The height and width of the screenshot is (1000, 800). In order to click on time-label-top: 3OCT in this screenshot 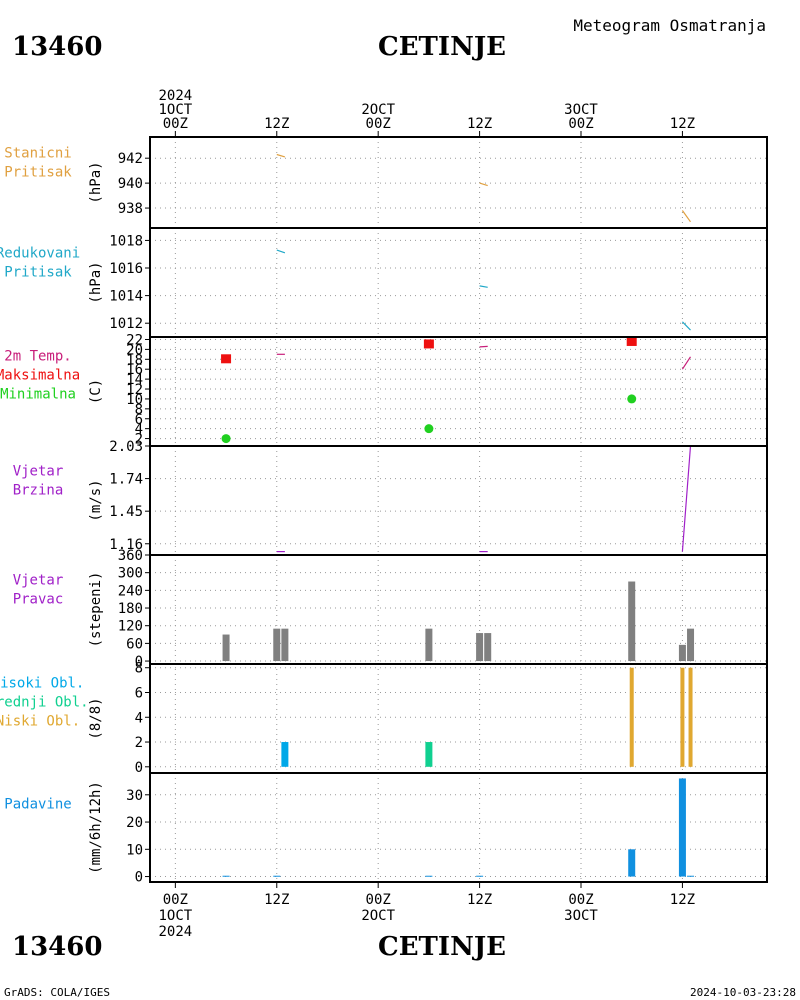, I will do `click(581, 110)`.